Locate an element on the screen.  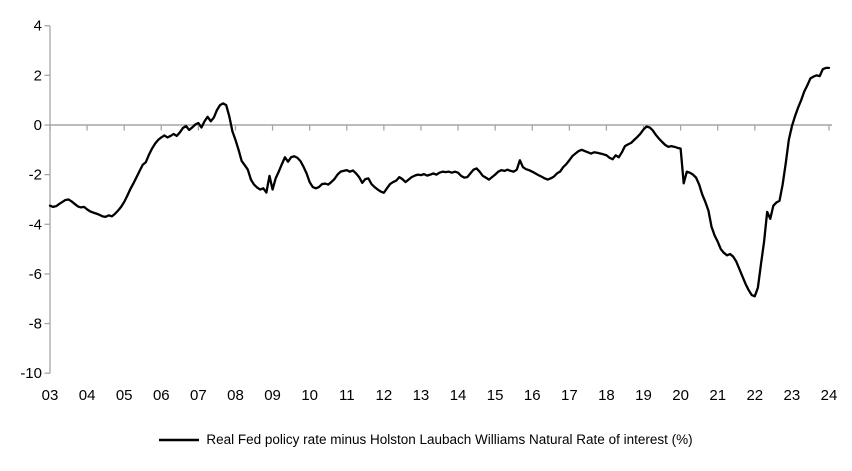
x-axis-label: 19 is located at coordinates (643, 395).